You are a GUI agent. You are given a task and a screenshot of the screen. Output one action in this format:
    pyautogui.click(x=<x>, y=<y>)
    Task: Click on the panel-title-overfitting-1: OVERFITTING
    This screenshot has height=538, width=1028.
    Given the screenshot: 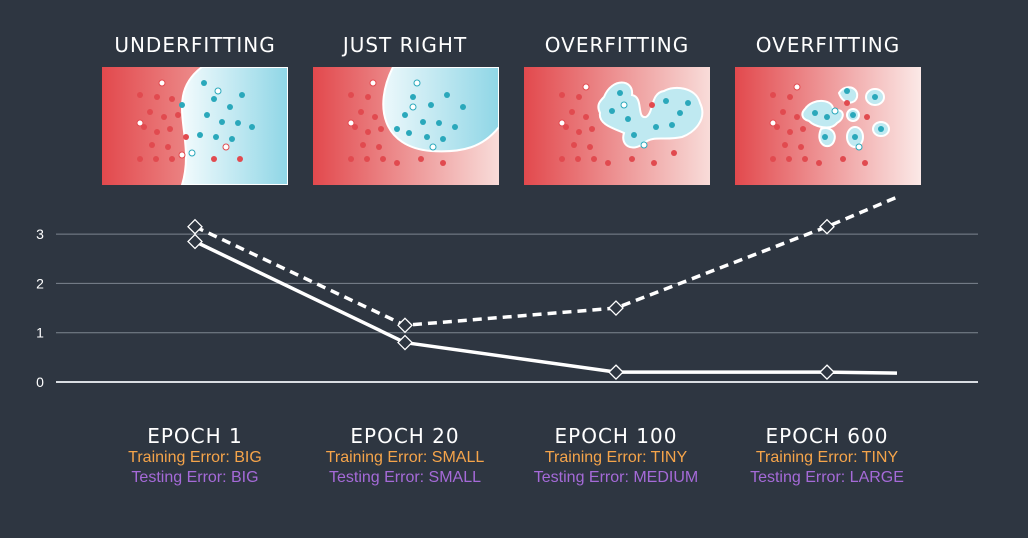 What is the action you would take?
    pyautogui.click(x=617, y=45)
    